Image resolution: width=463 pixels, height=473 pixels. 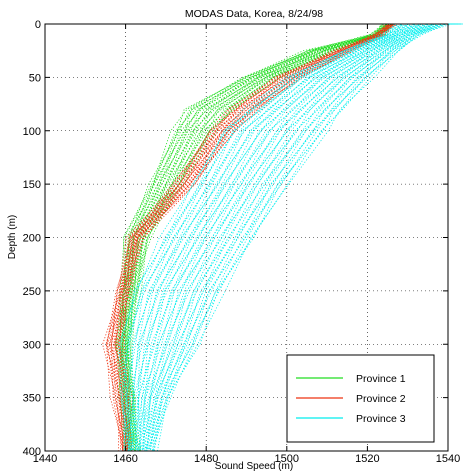 I want to click on y-tick-label: 200, so click(x=32, y=239).